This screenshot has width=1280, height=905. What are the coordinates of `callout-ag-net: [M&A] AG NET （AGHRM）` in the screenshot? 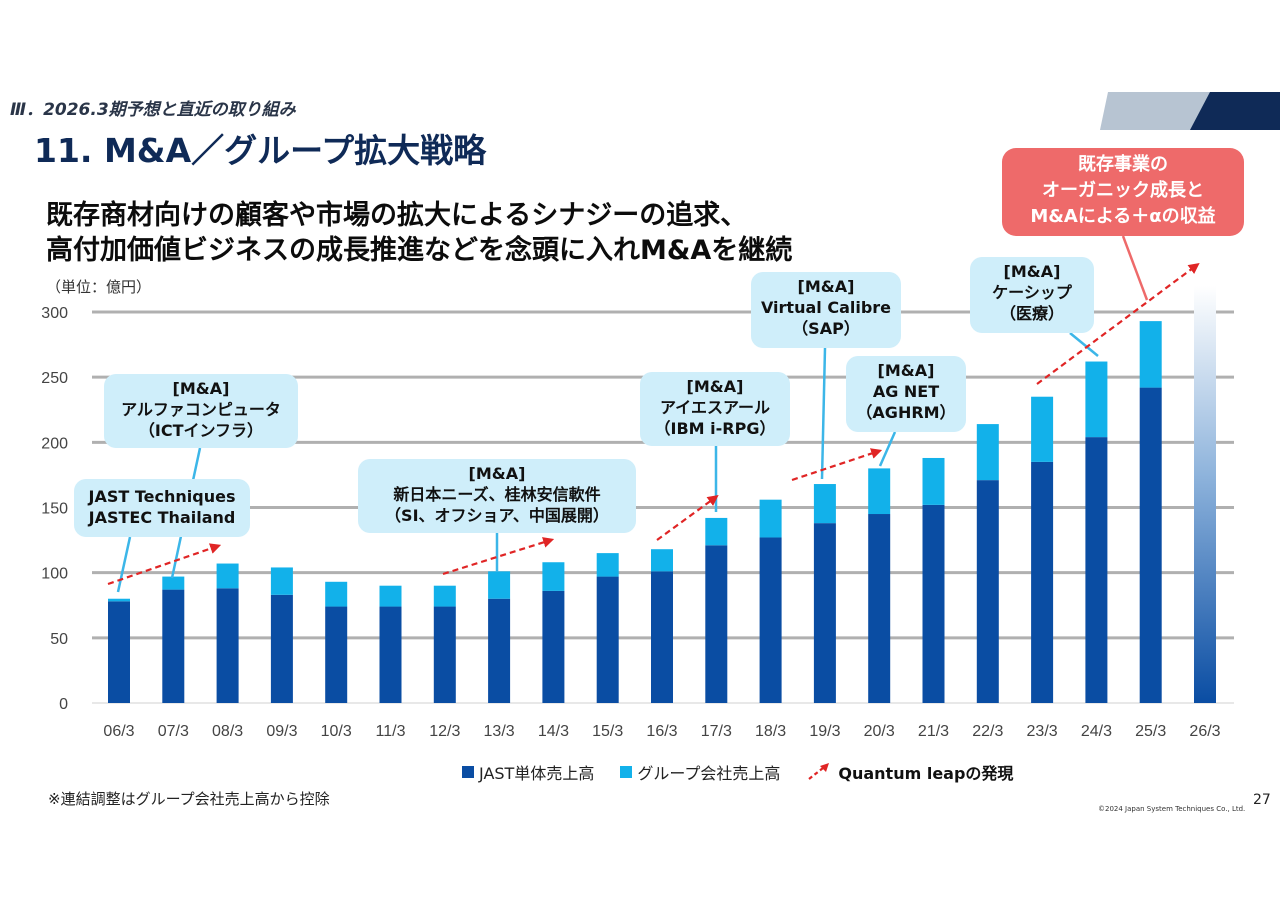 It's located at (906, 394).